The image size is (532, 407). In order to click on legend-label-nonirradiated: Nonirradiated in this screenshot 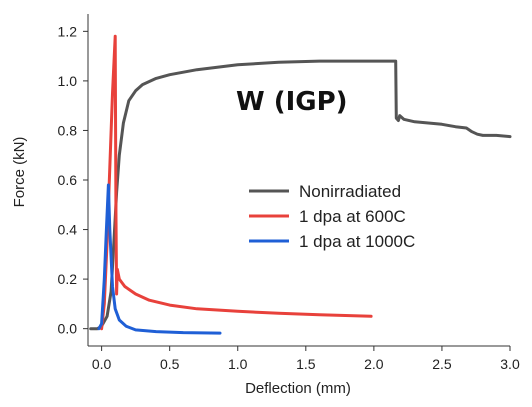, I will do `click(350, 191)`.